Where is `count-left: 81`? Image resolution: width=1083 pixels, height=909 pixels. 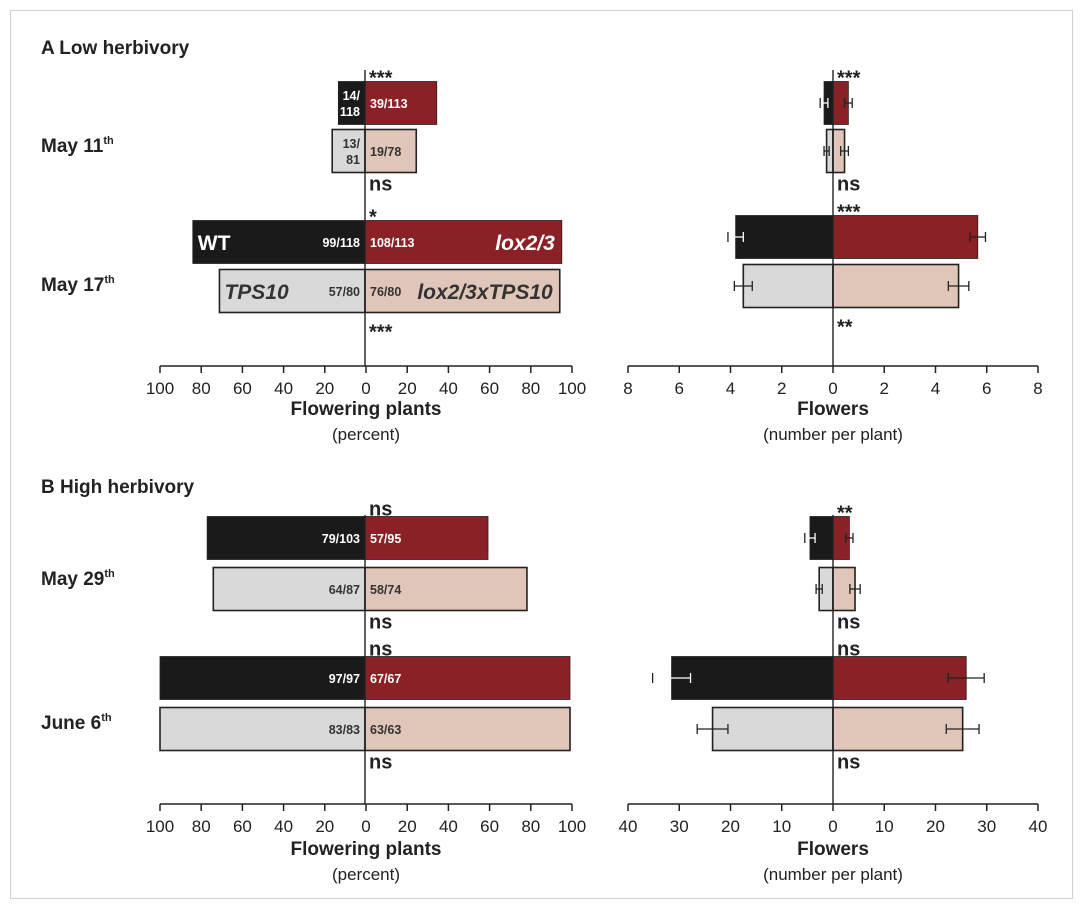 count-left: 81 is located at coordinates (353, 160).